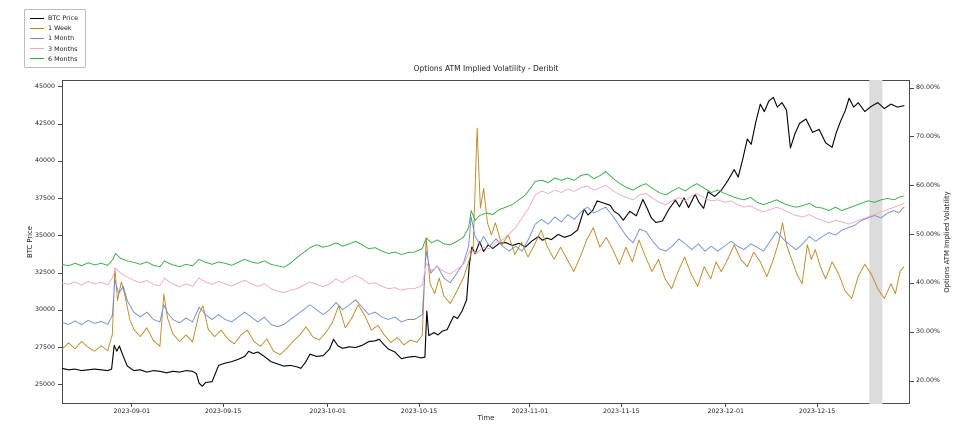 Image resolution: width=966 pixels, height=433 pixels. What do you see at coordinates (44, 384) in the screenshot?
I see `y-left-tick-label: 25000` at bounding box center [44, 384].